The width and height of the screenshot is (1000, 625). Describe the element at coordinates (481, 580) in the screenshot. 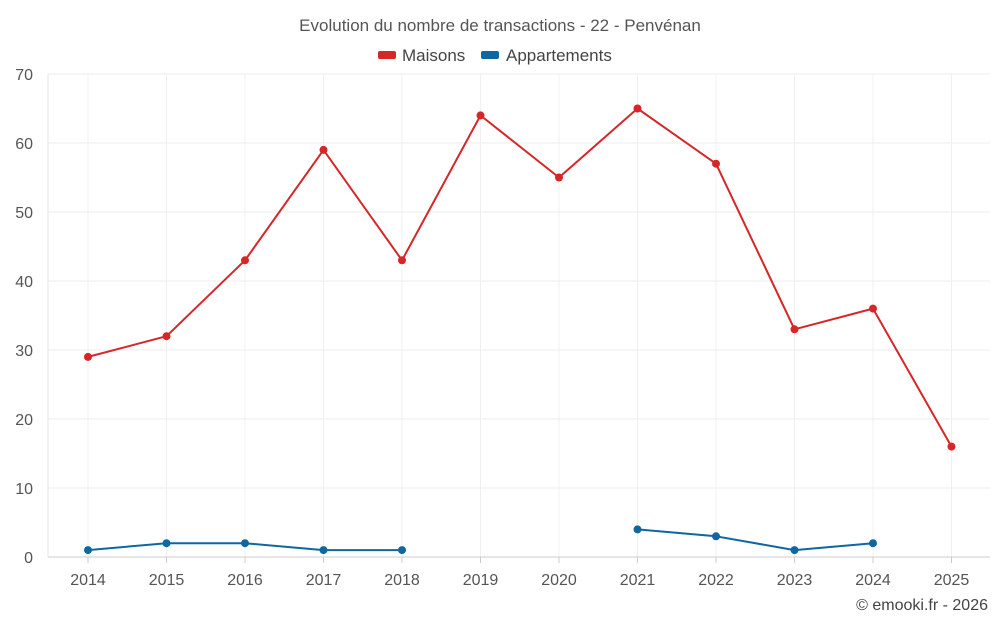

I see `x-tick-label: 2019` at that location.